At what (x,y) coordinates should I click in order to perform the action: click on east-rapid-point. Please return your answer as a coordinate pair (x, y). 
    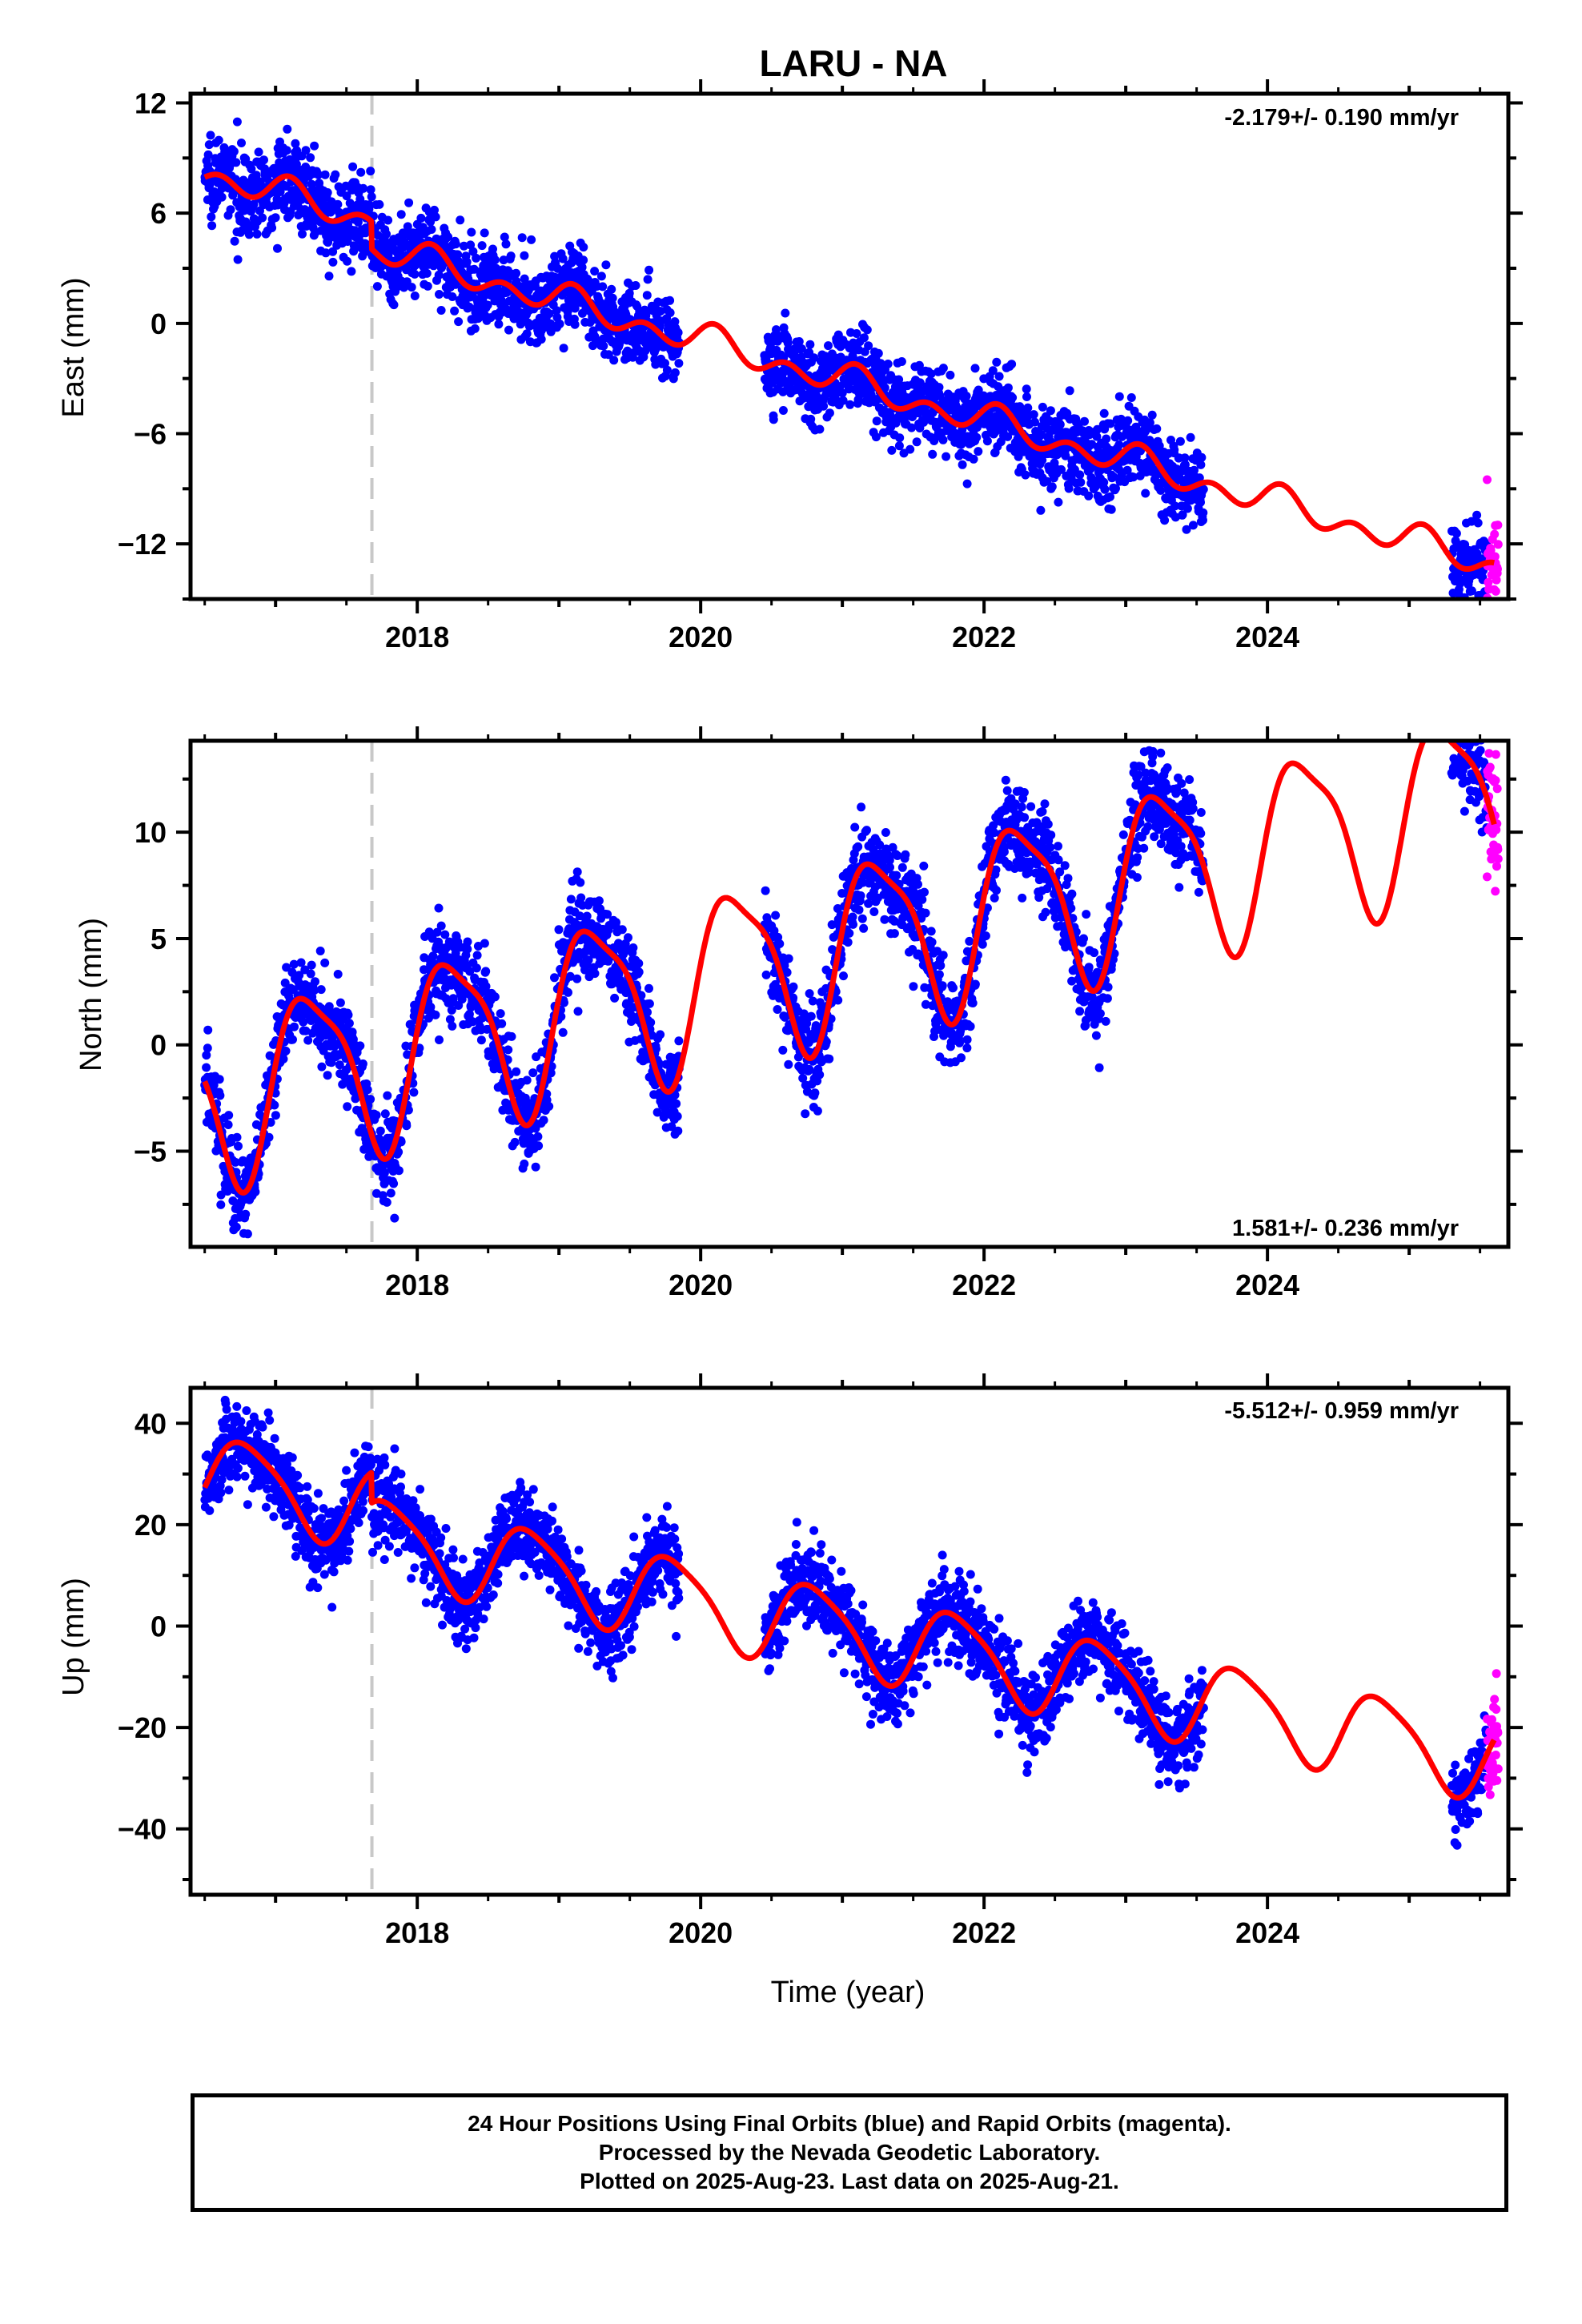
    Looking at the image, I should click on (1489, 582).